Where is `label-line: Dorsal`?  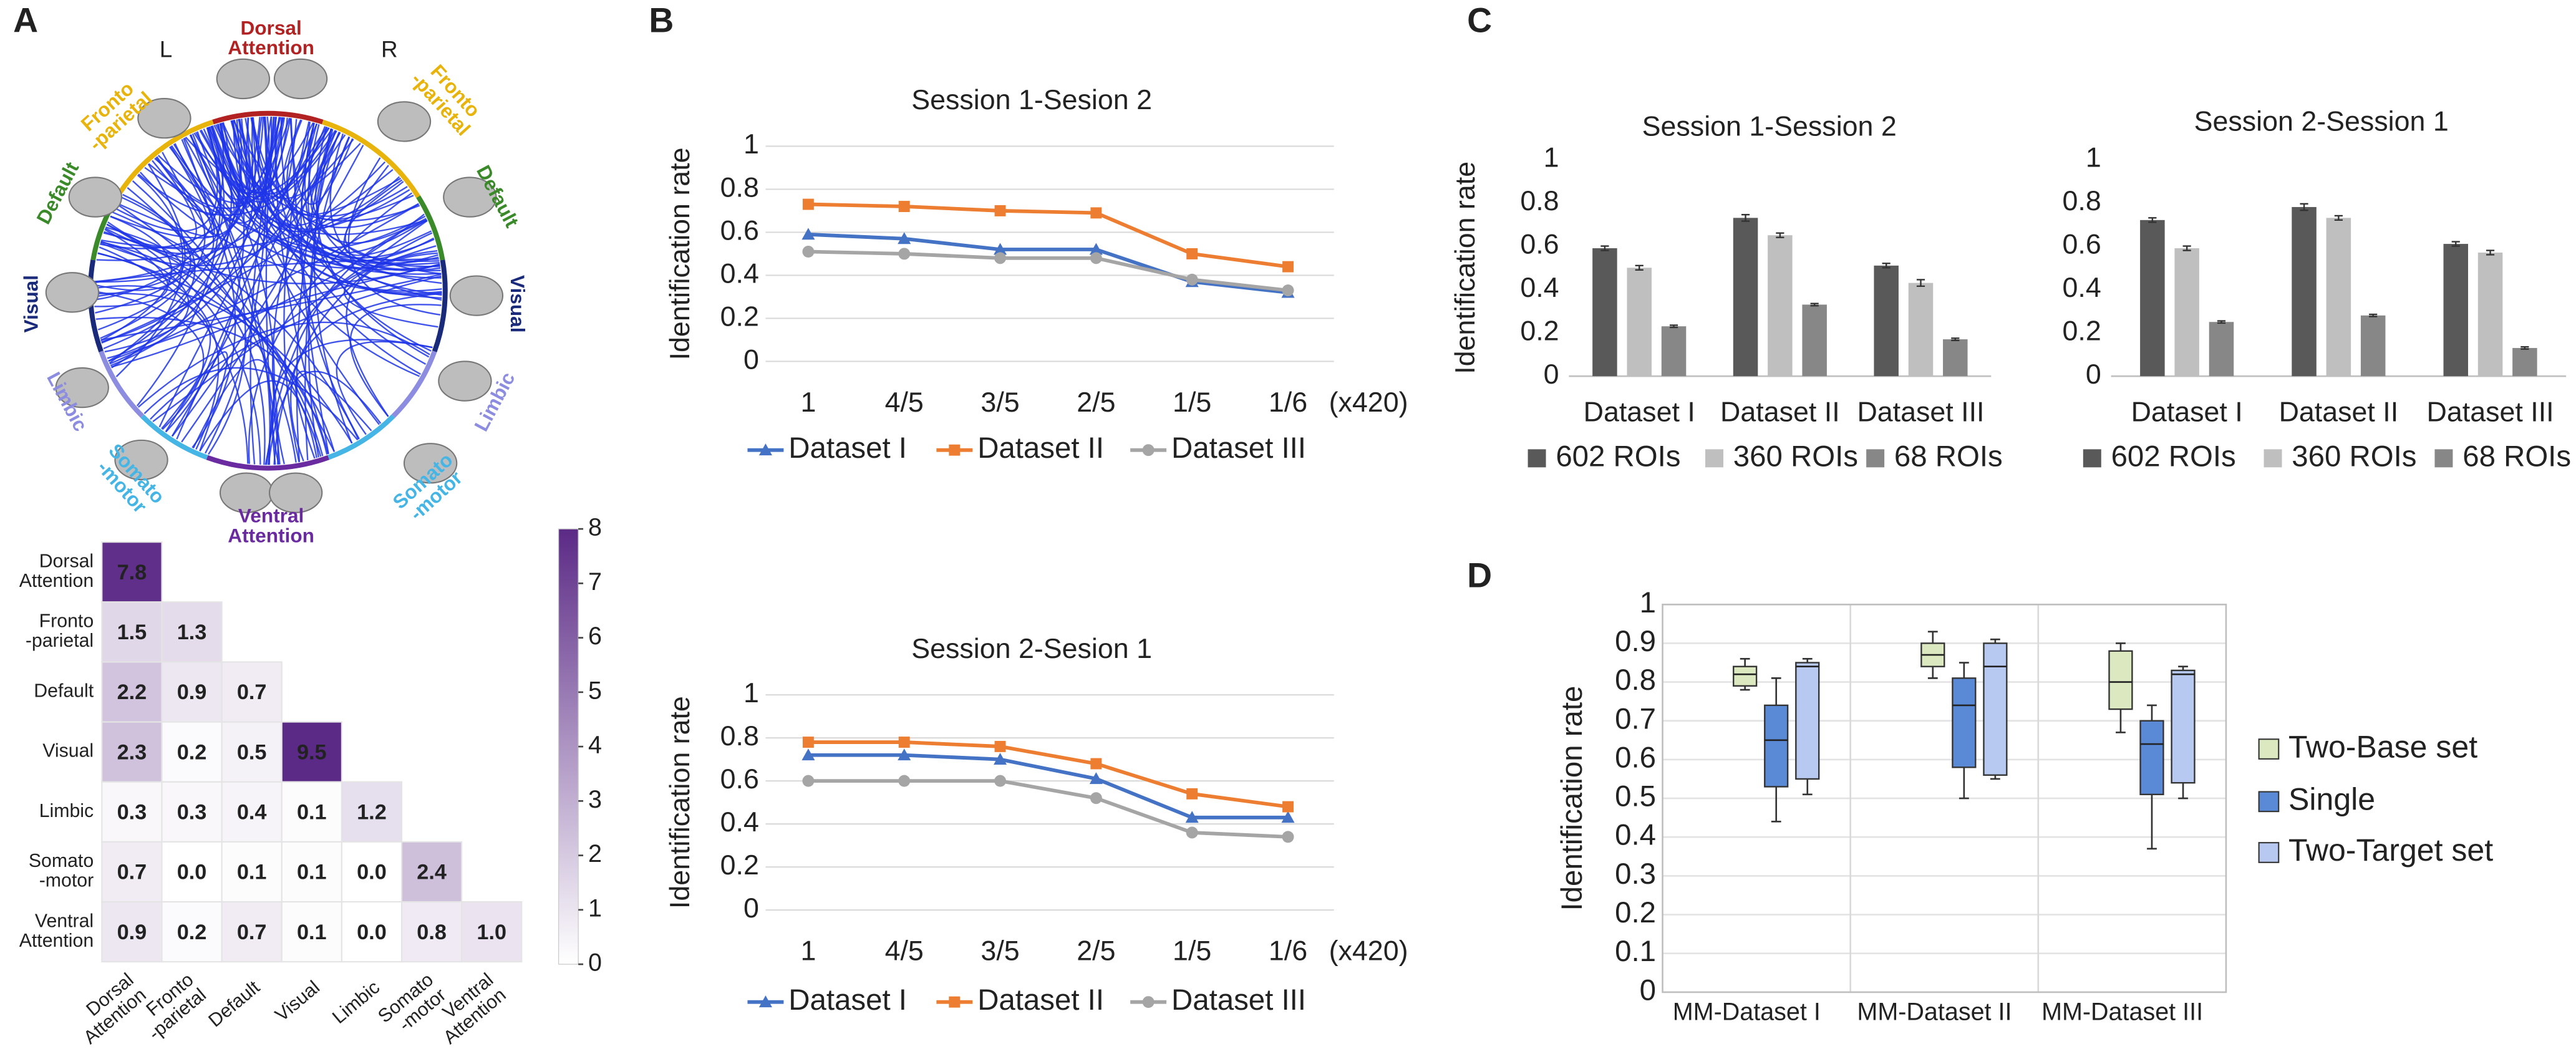 label-line: Dorsal is located at coordinates (270, 28).